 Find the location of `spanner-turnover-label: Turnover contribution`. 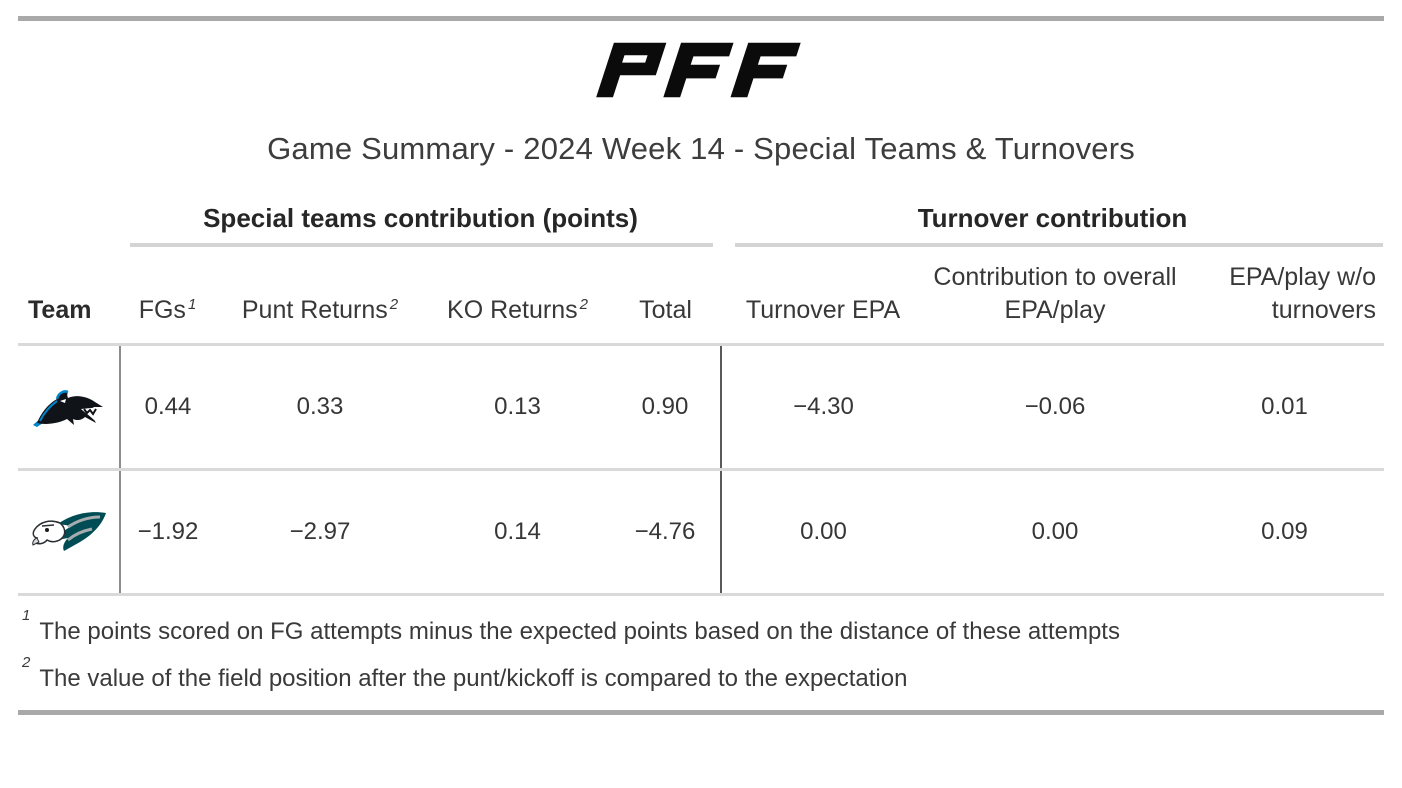

spanner-turnover-label: Turnover contribution is located at coordinates (1052, 218).